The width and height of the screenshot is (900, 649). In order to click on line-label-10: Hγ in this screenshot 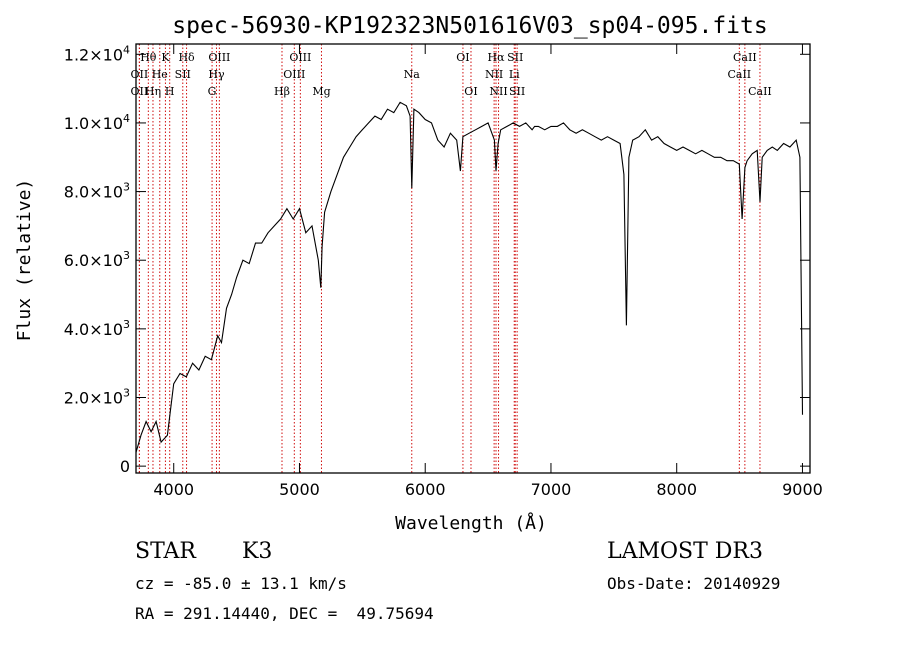, I will do `click(216, 74)`.